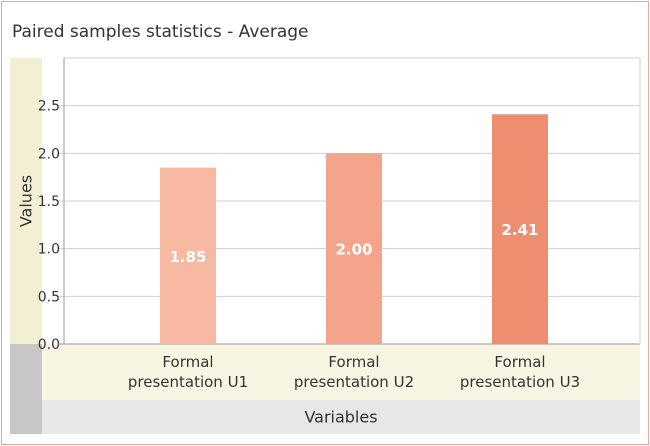  I want to click on x-tick-label-line: presentation U1, so click(188, 382).